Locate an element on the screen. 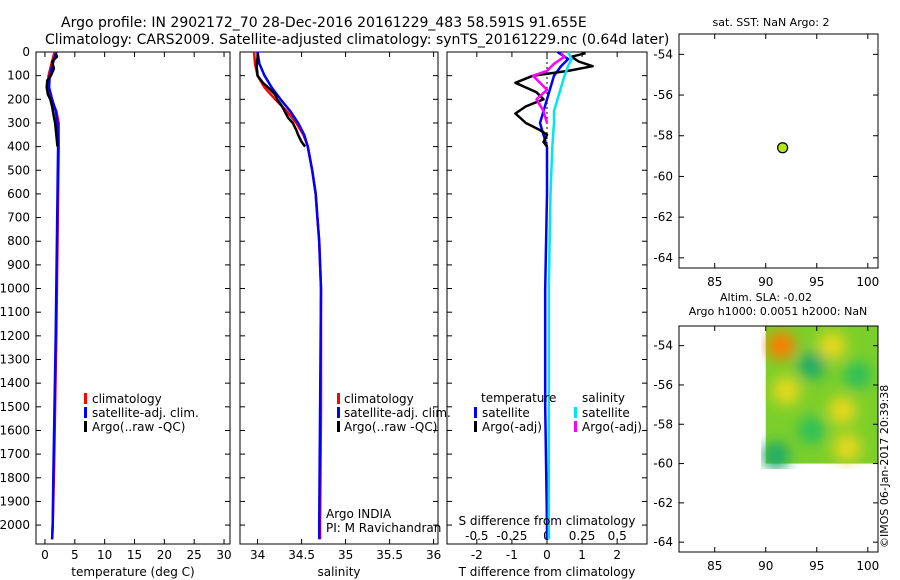  depth-tick-label: 1000 is located at coordinates (15, 289).